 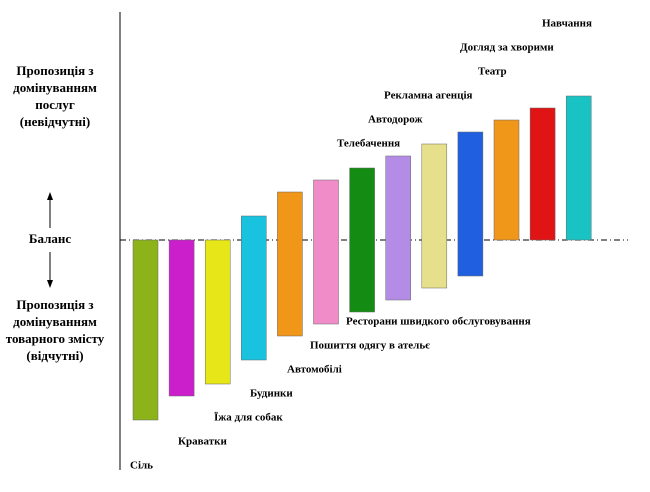 What do you see at coordinates (271, 394) in the screenshot?
I see `bar-label: Будинки` at bounding box center [271, 394].